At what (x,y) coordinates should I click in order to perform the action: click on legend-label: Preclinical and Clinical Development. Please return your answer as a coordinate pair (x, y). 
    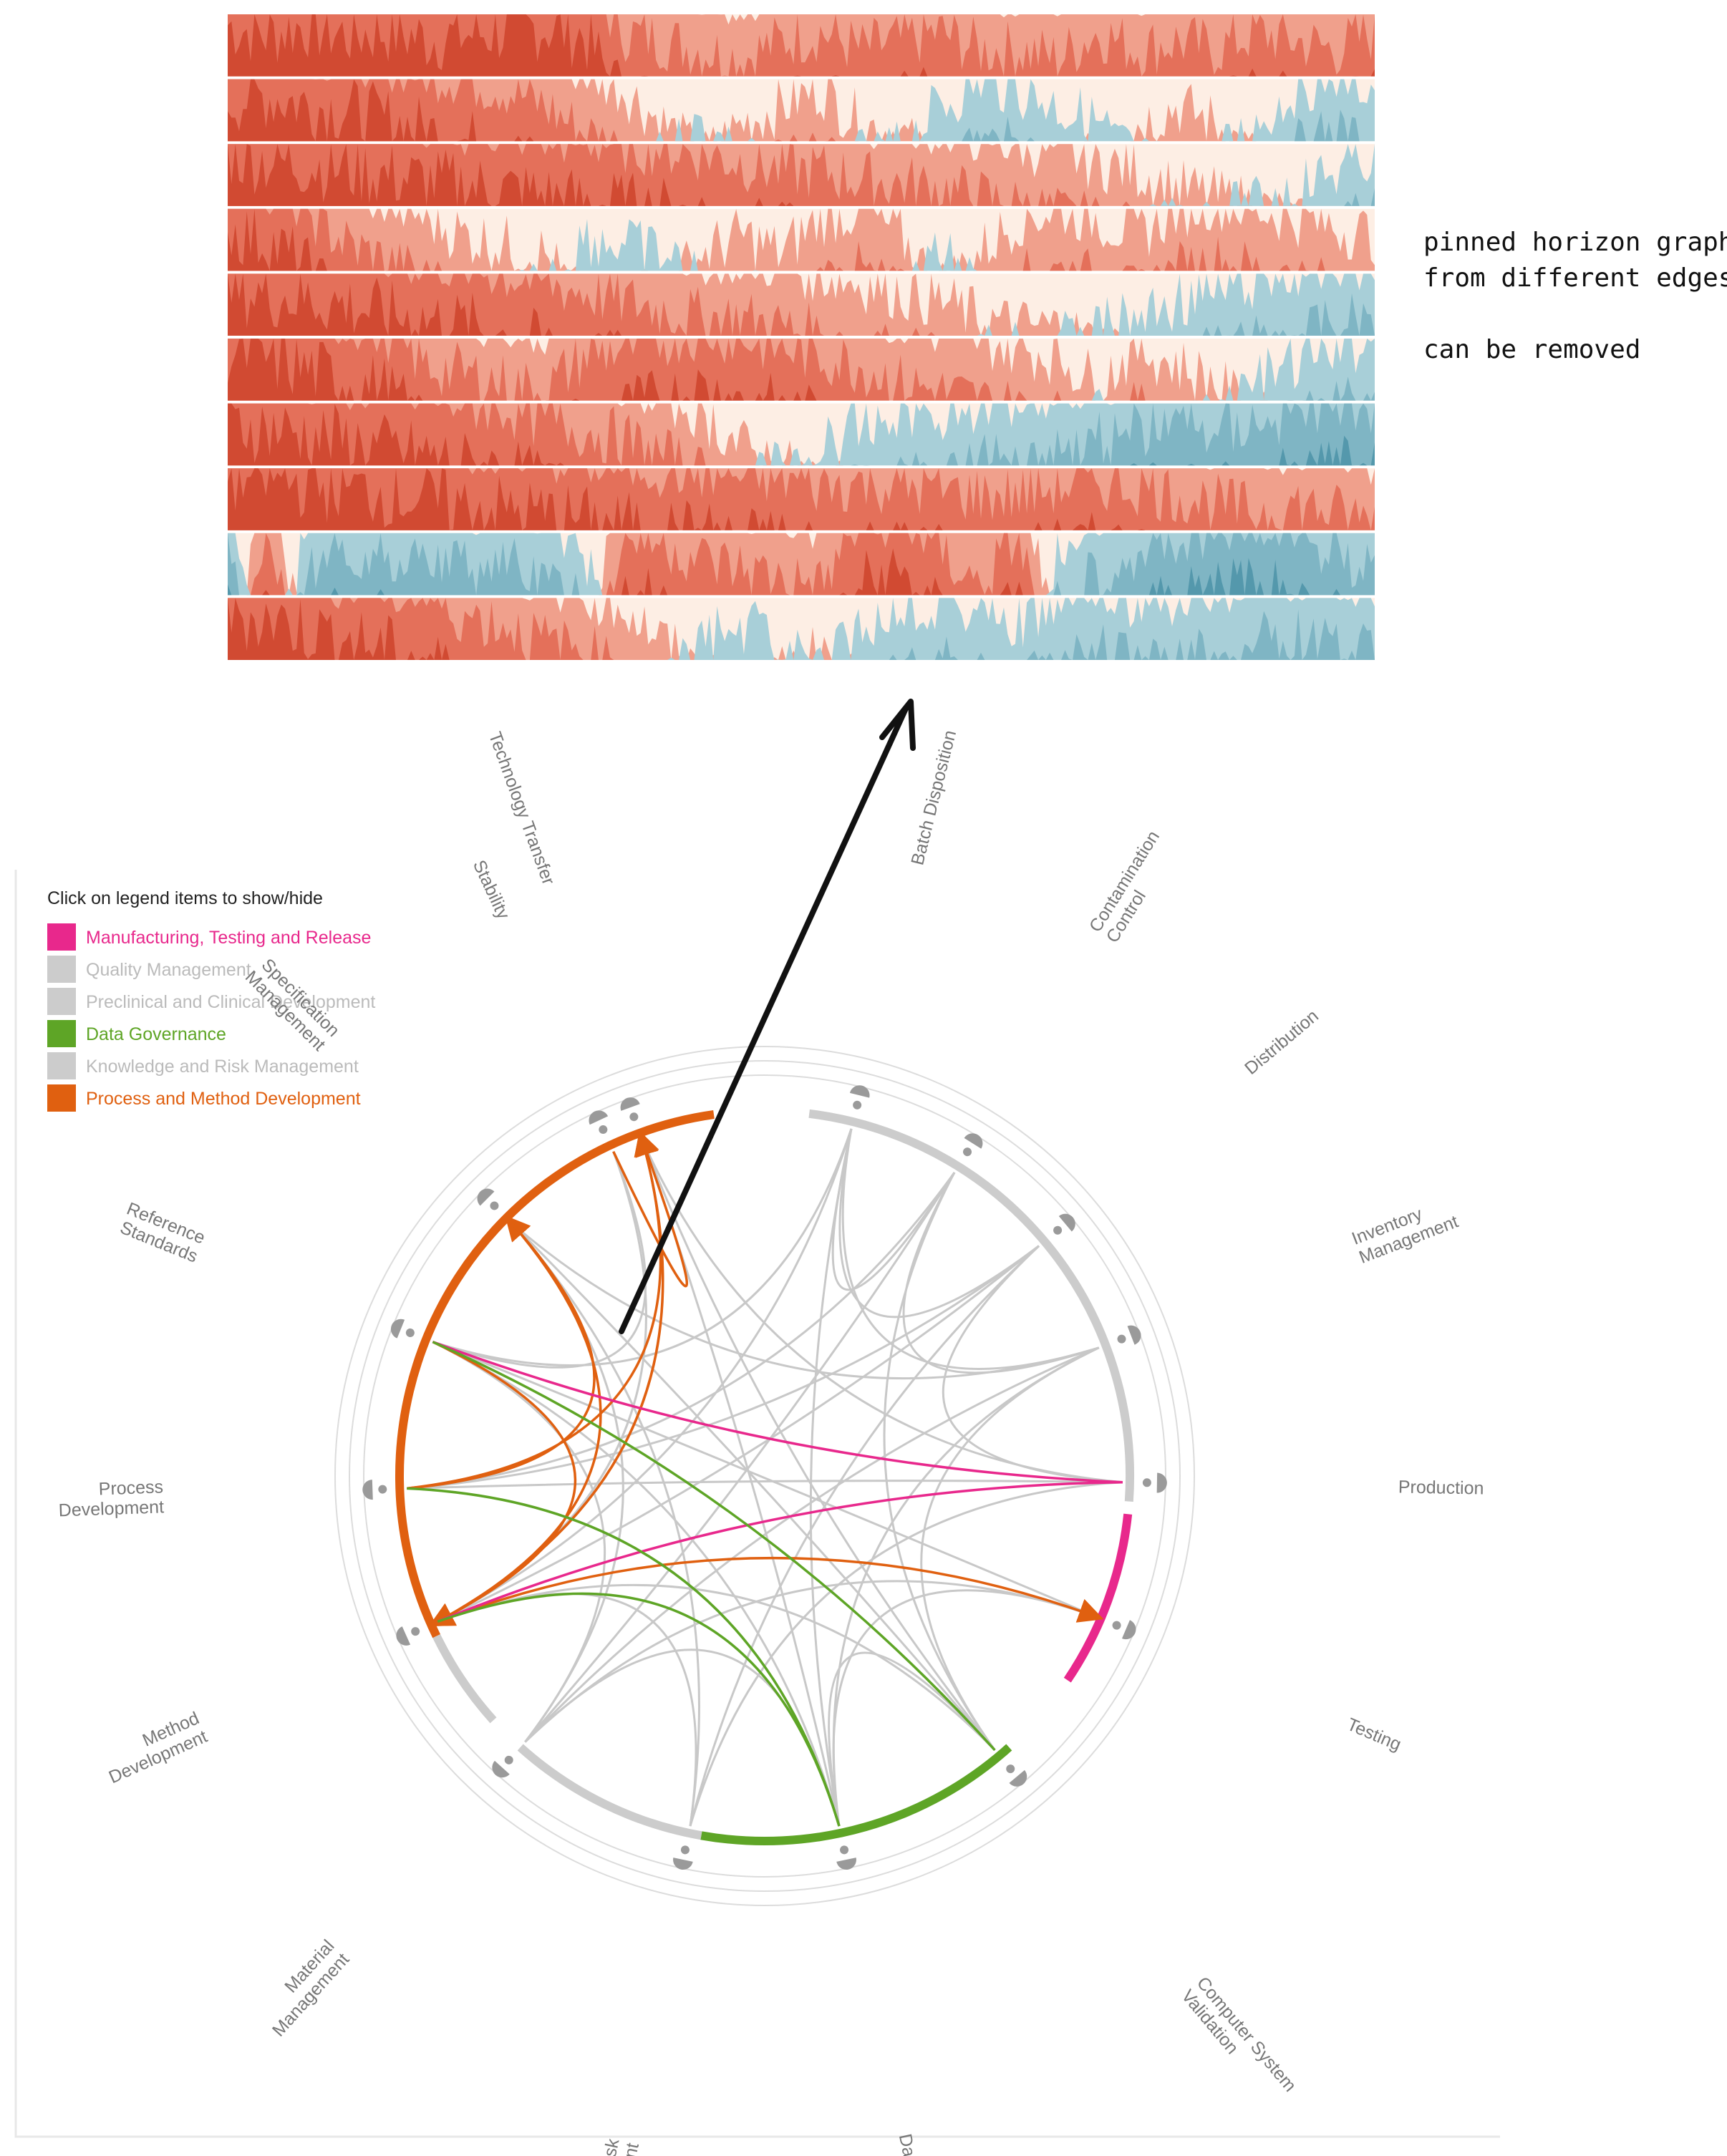
    Looking at the image, I should click on (230, 1002).